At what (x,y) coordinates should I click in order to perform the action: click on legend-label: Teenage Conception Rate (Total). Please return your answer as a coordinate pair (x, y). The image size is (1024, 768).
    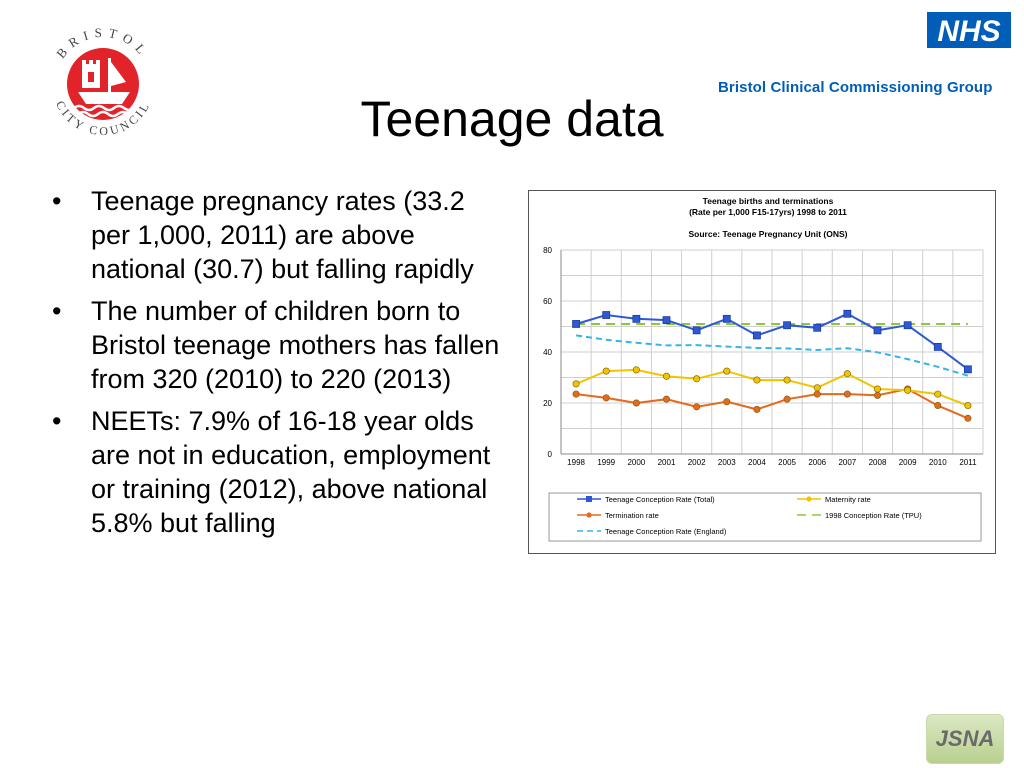
    Looking at the image, I should click on (660, 499).